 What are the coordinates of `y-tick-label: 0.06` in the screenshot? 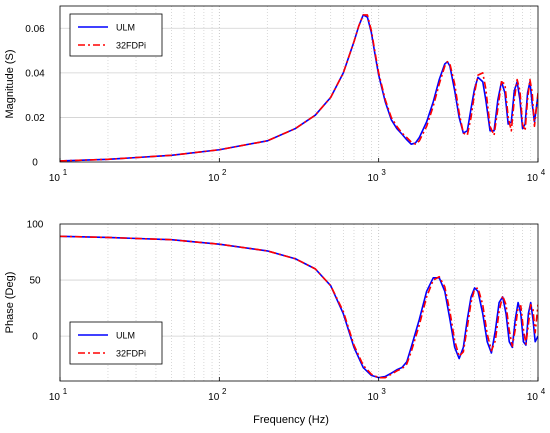 It's located at (35, 29).